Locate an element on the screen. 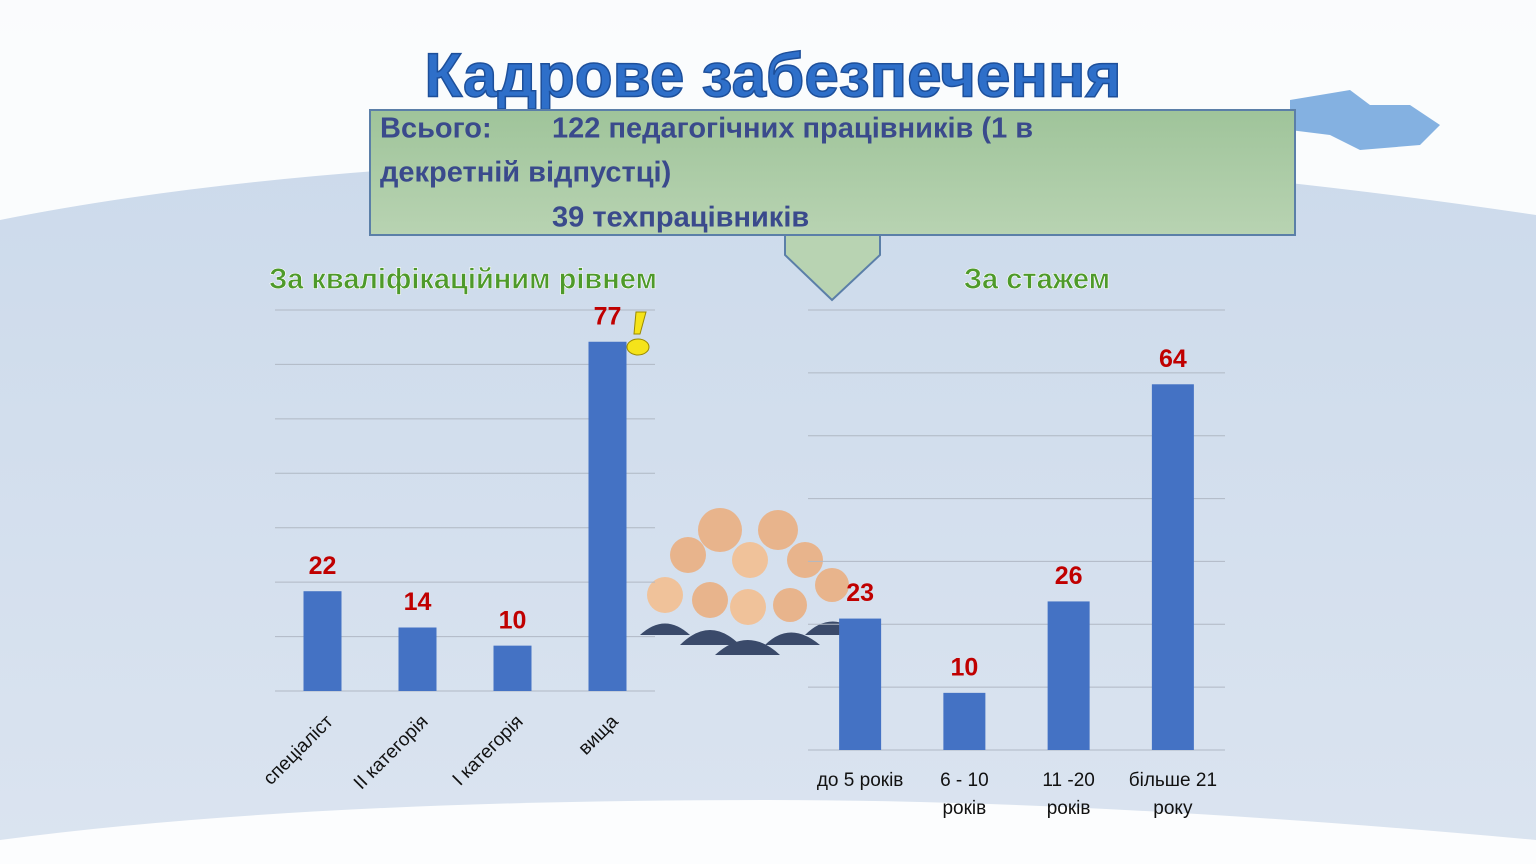 The width and height of the screenshot is (1536, 864). people-illustration is located at coordinates (751, 581).